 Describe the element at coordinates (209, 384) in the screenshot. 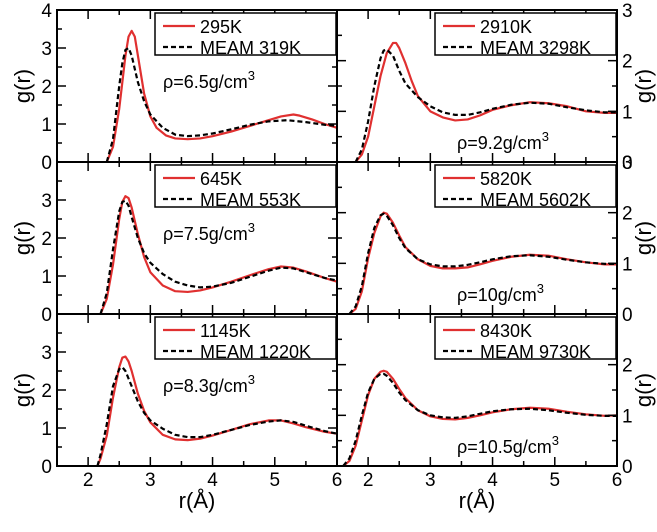

I see `density-annotation: ρ=8.3g/cm3` at that location.